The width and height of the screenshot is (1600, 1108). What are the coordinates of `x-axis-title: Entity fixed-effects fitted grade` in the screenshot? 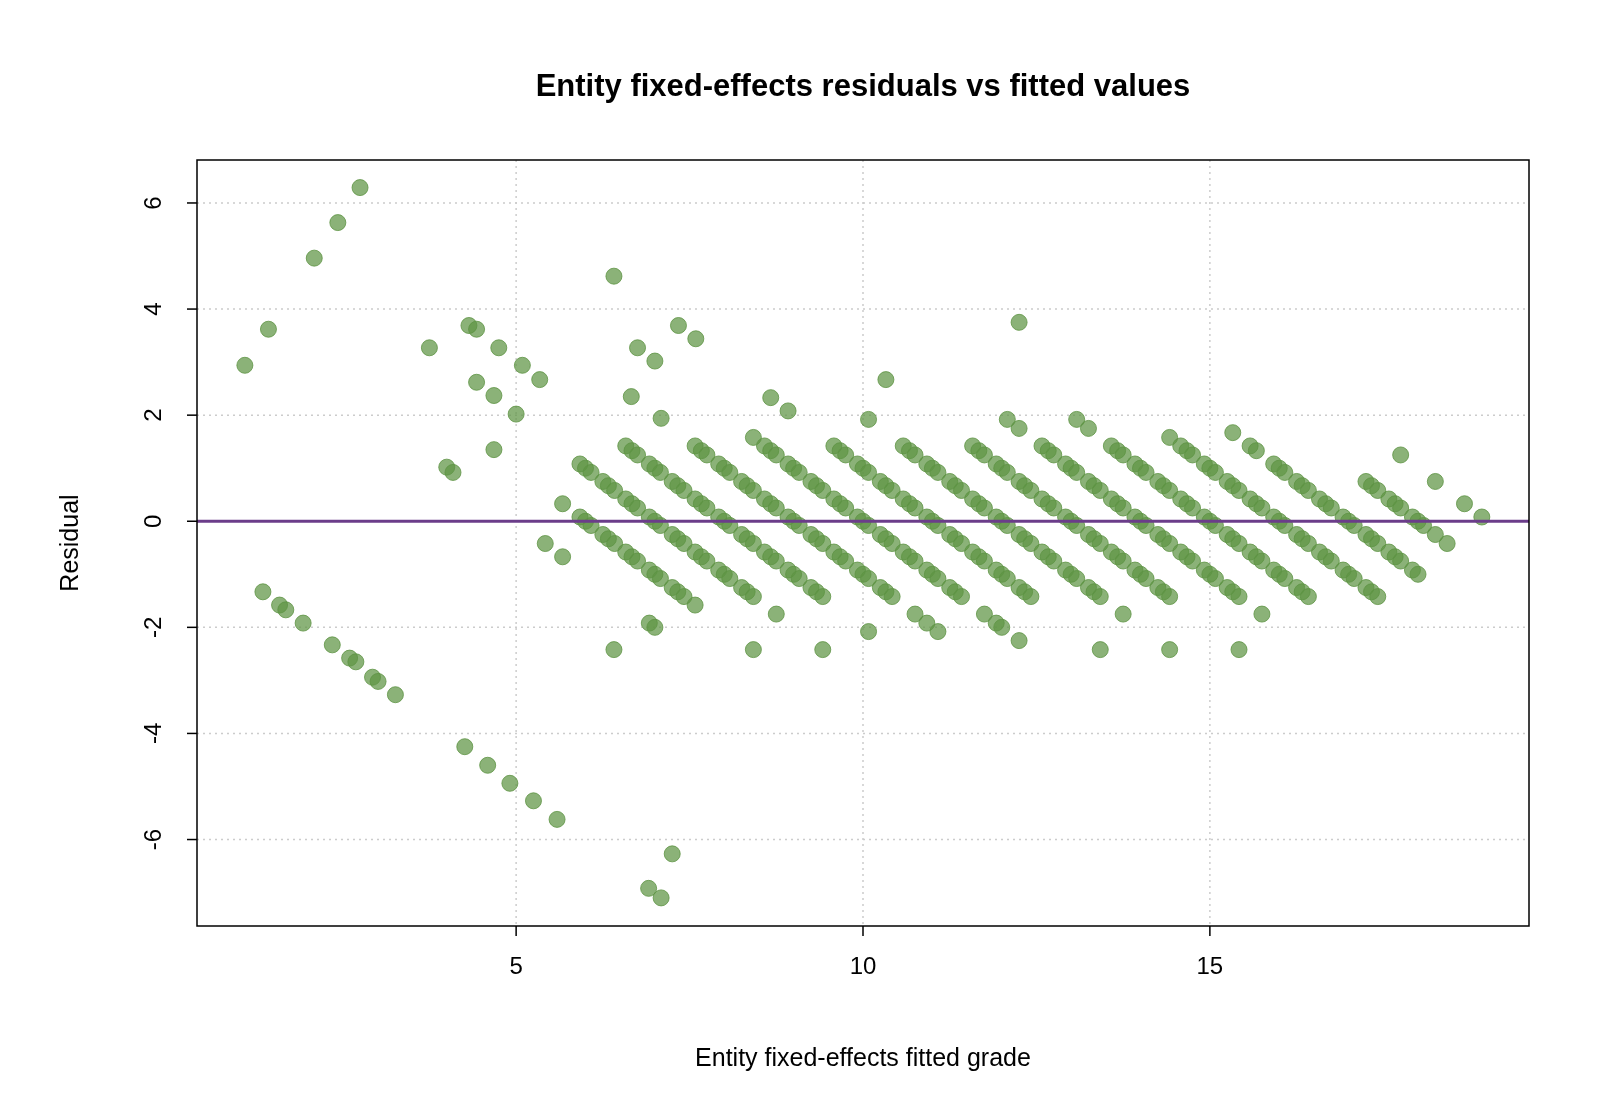 It's located at (863, 1057).